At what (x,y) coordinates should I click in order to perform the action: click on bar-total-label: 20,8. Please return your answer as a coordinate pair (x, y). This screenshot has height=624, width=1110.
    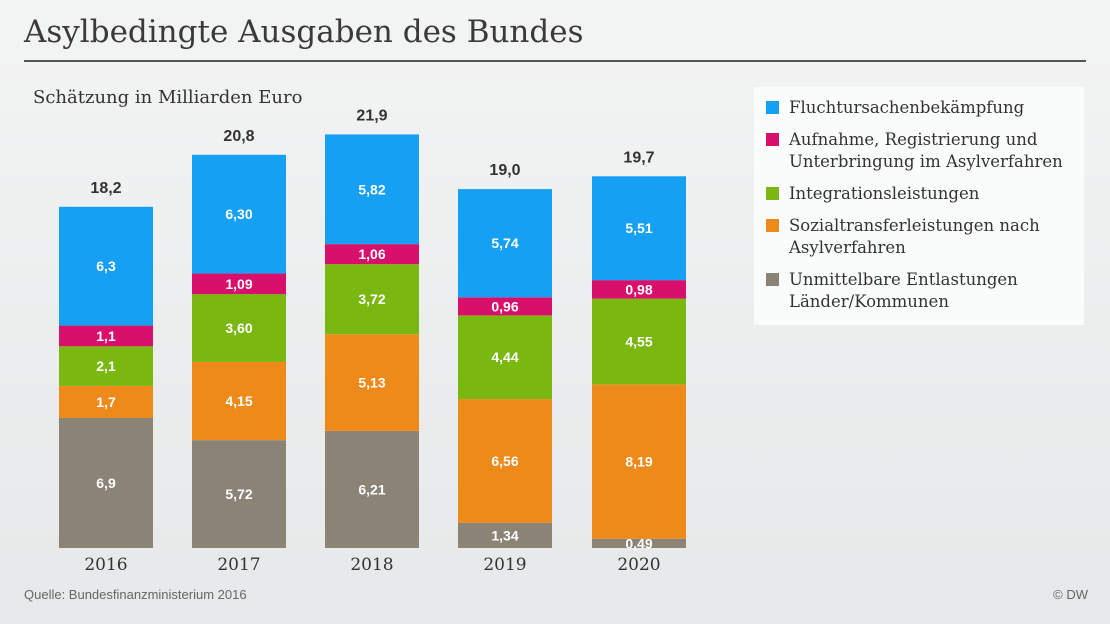
    Looking at the image, I should click on (238, 136).